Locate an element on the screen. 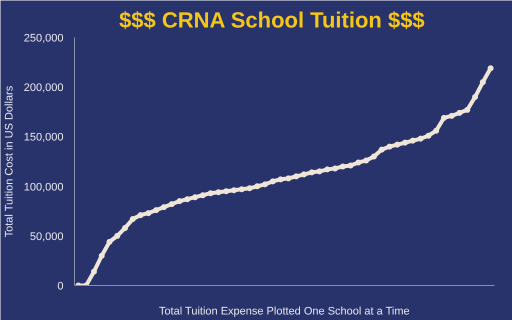 Image resolution: width=512 pixels, height=320 pixels. y-tick-label: 250,000 is located at coordinates (44, 38).